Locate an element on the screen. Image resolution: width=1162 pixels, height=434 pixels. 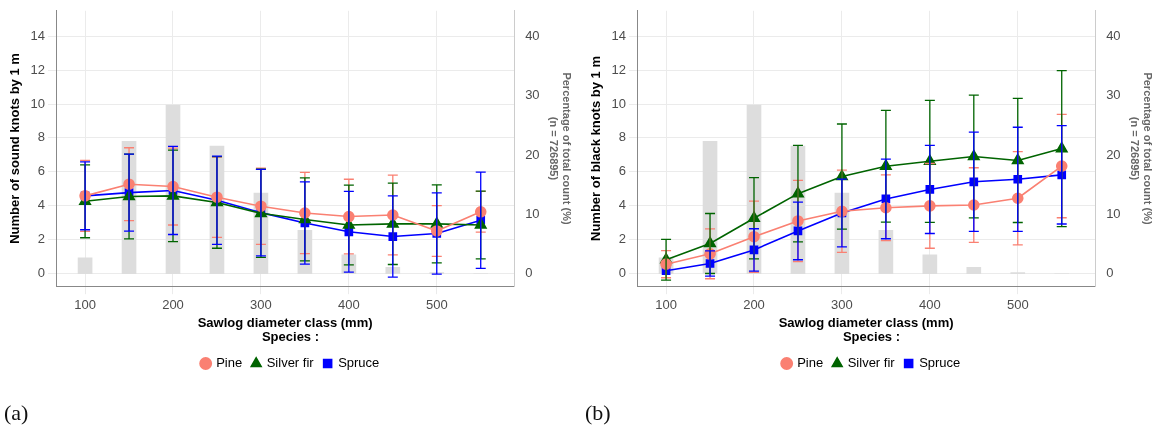
y-axis-title: Number of sound knots by 1 m is located at coordinates (15, 148).